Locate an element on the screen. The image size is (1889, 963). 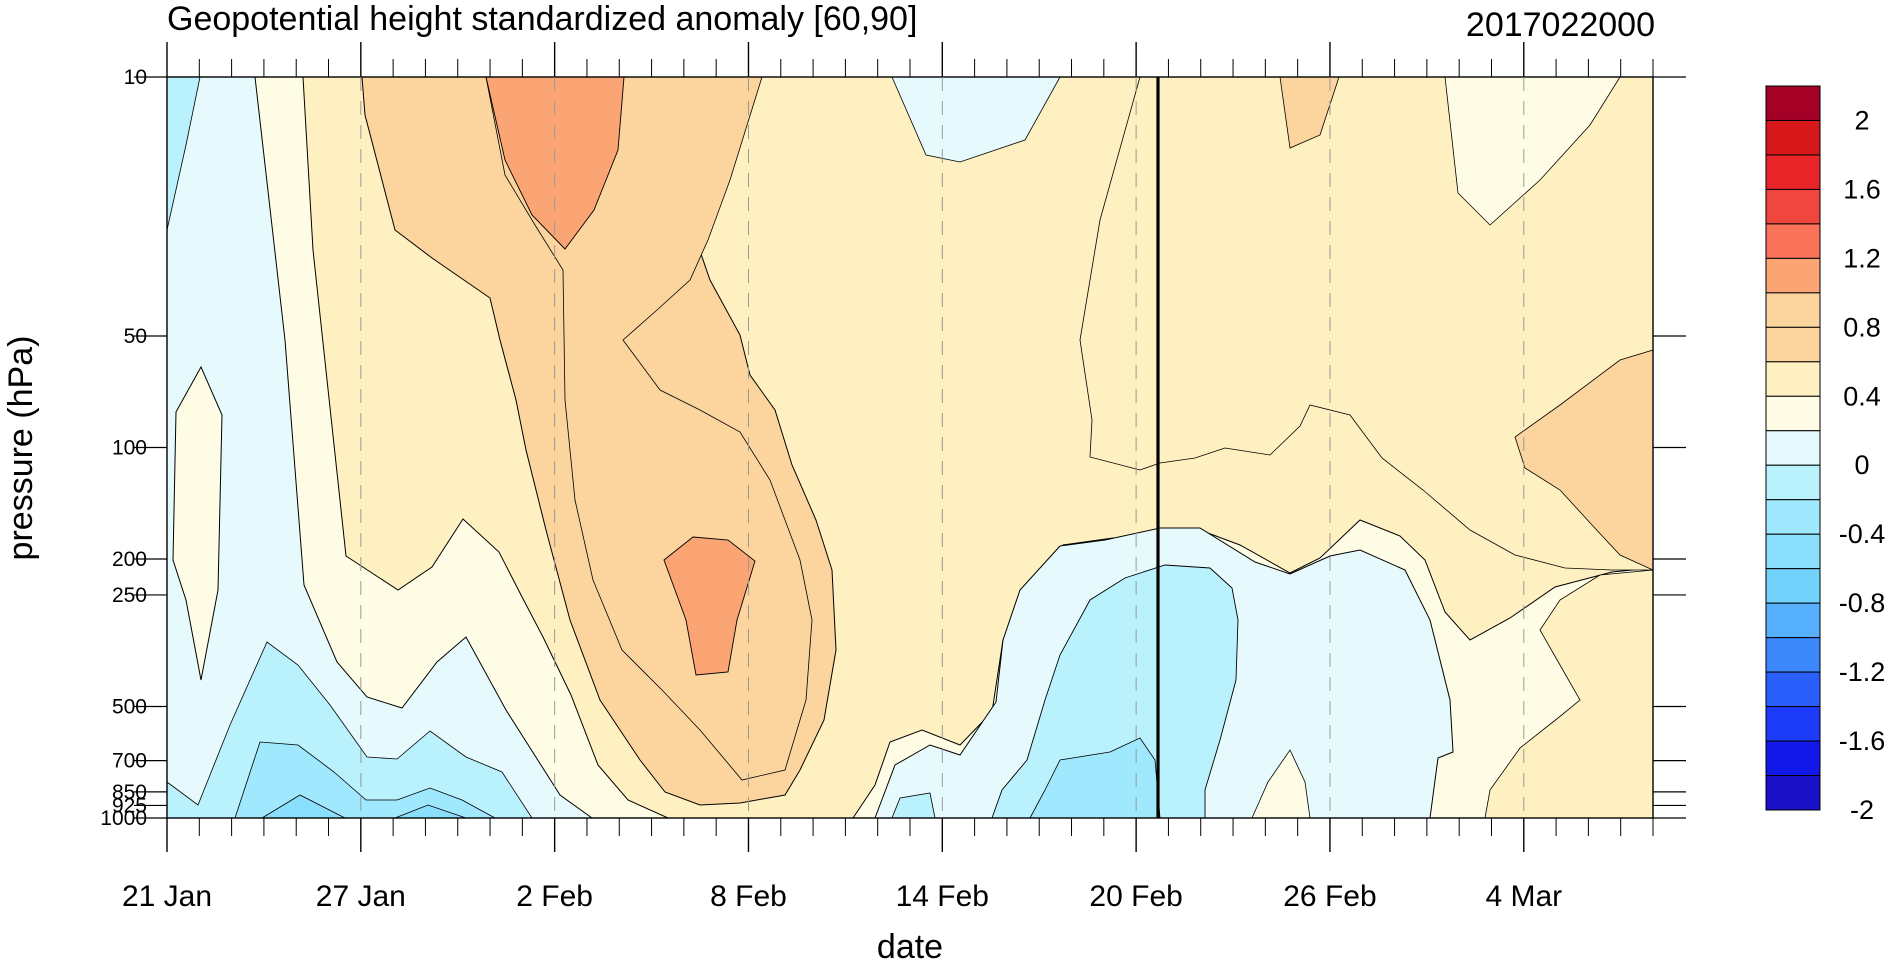
colorbar-label: 1.2 is located at coordinates (1862, 258).